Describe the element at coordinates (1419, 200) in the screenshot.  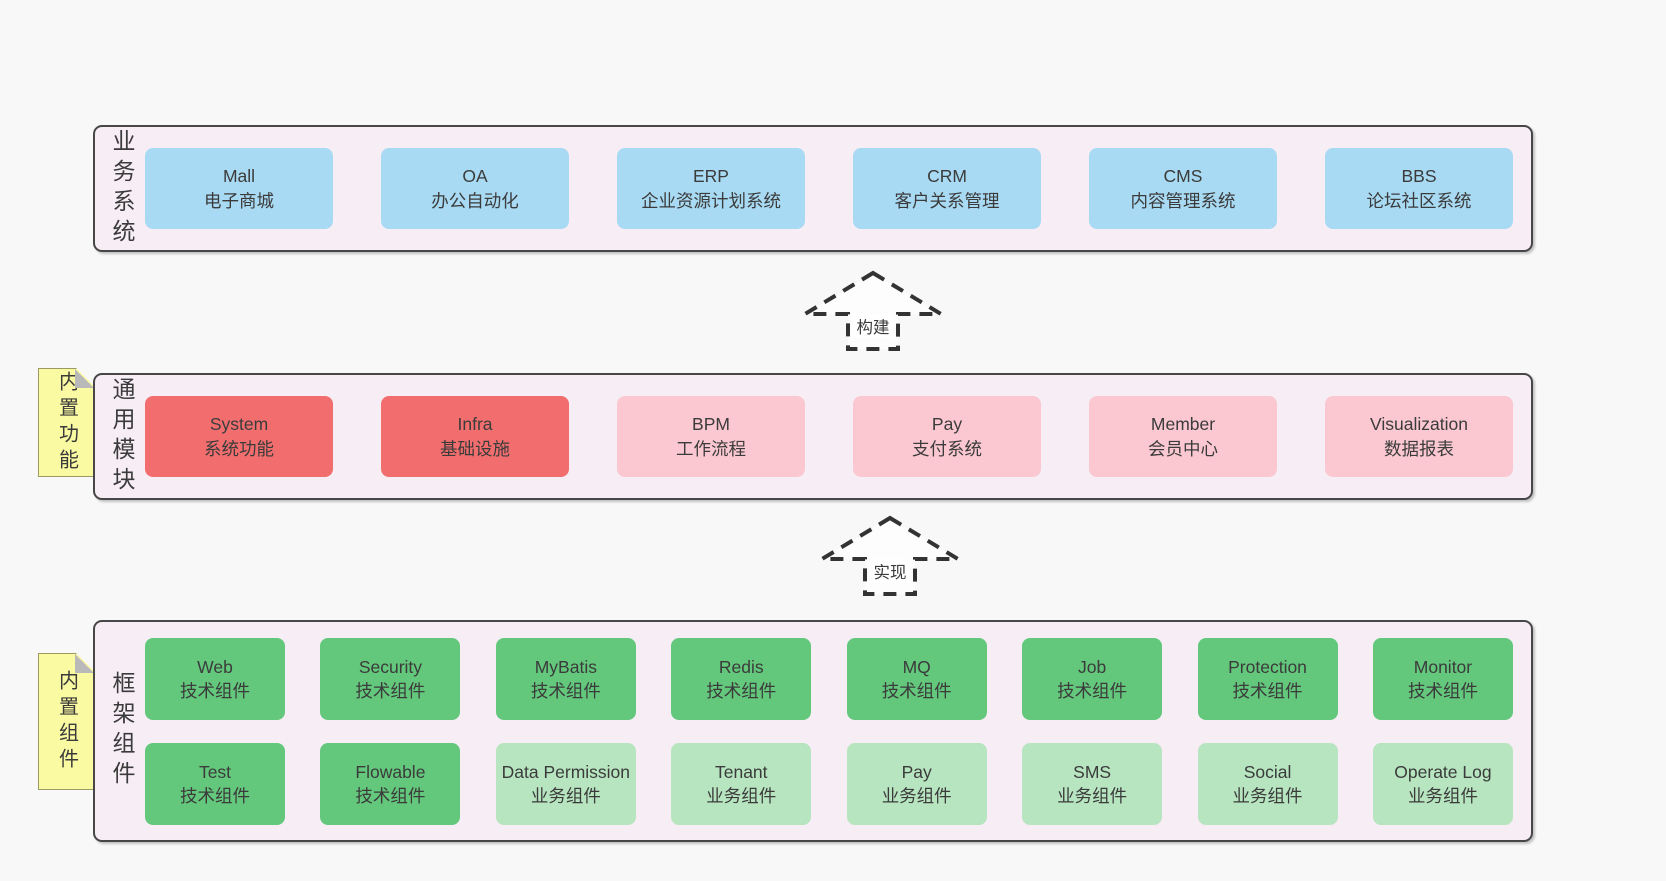
I see `box-subtitle: 论坛社区系统` at that location.